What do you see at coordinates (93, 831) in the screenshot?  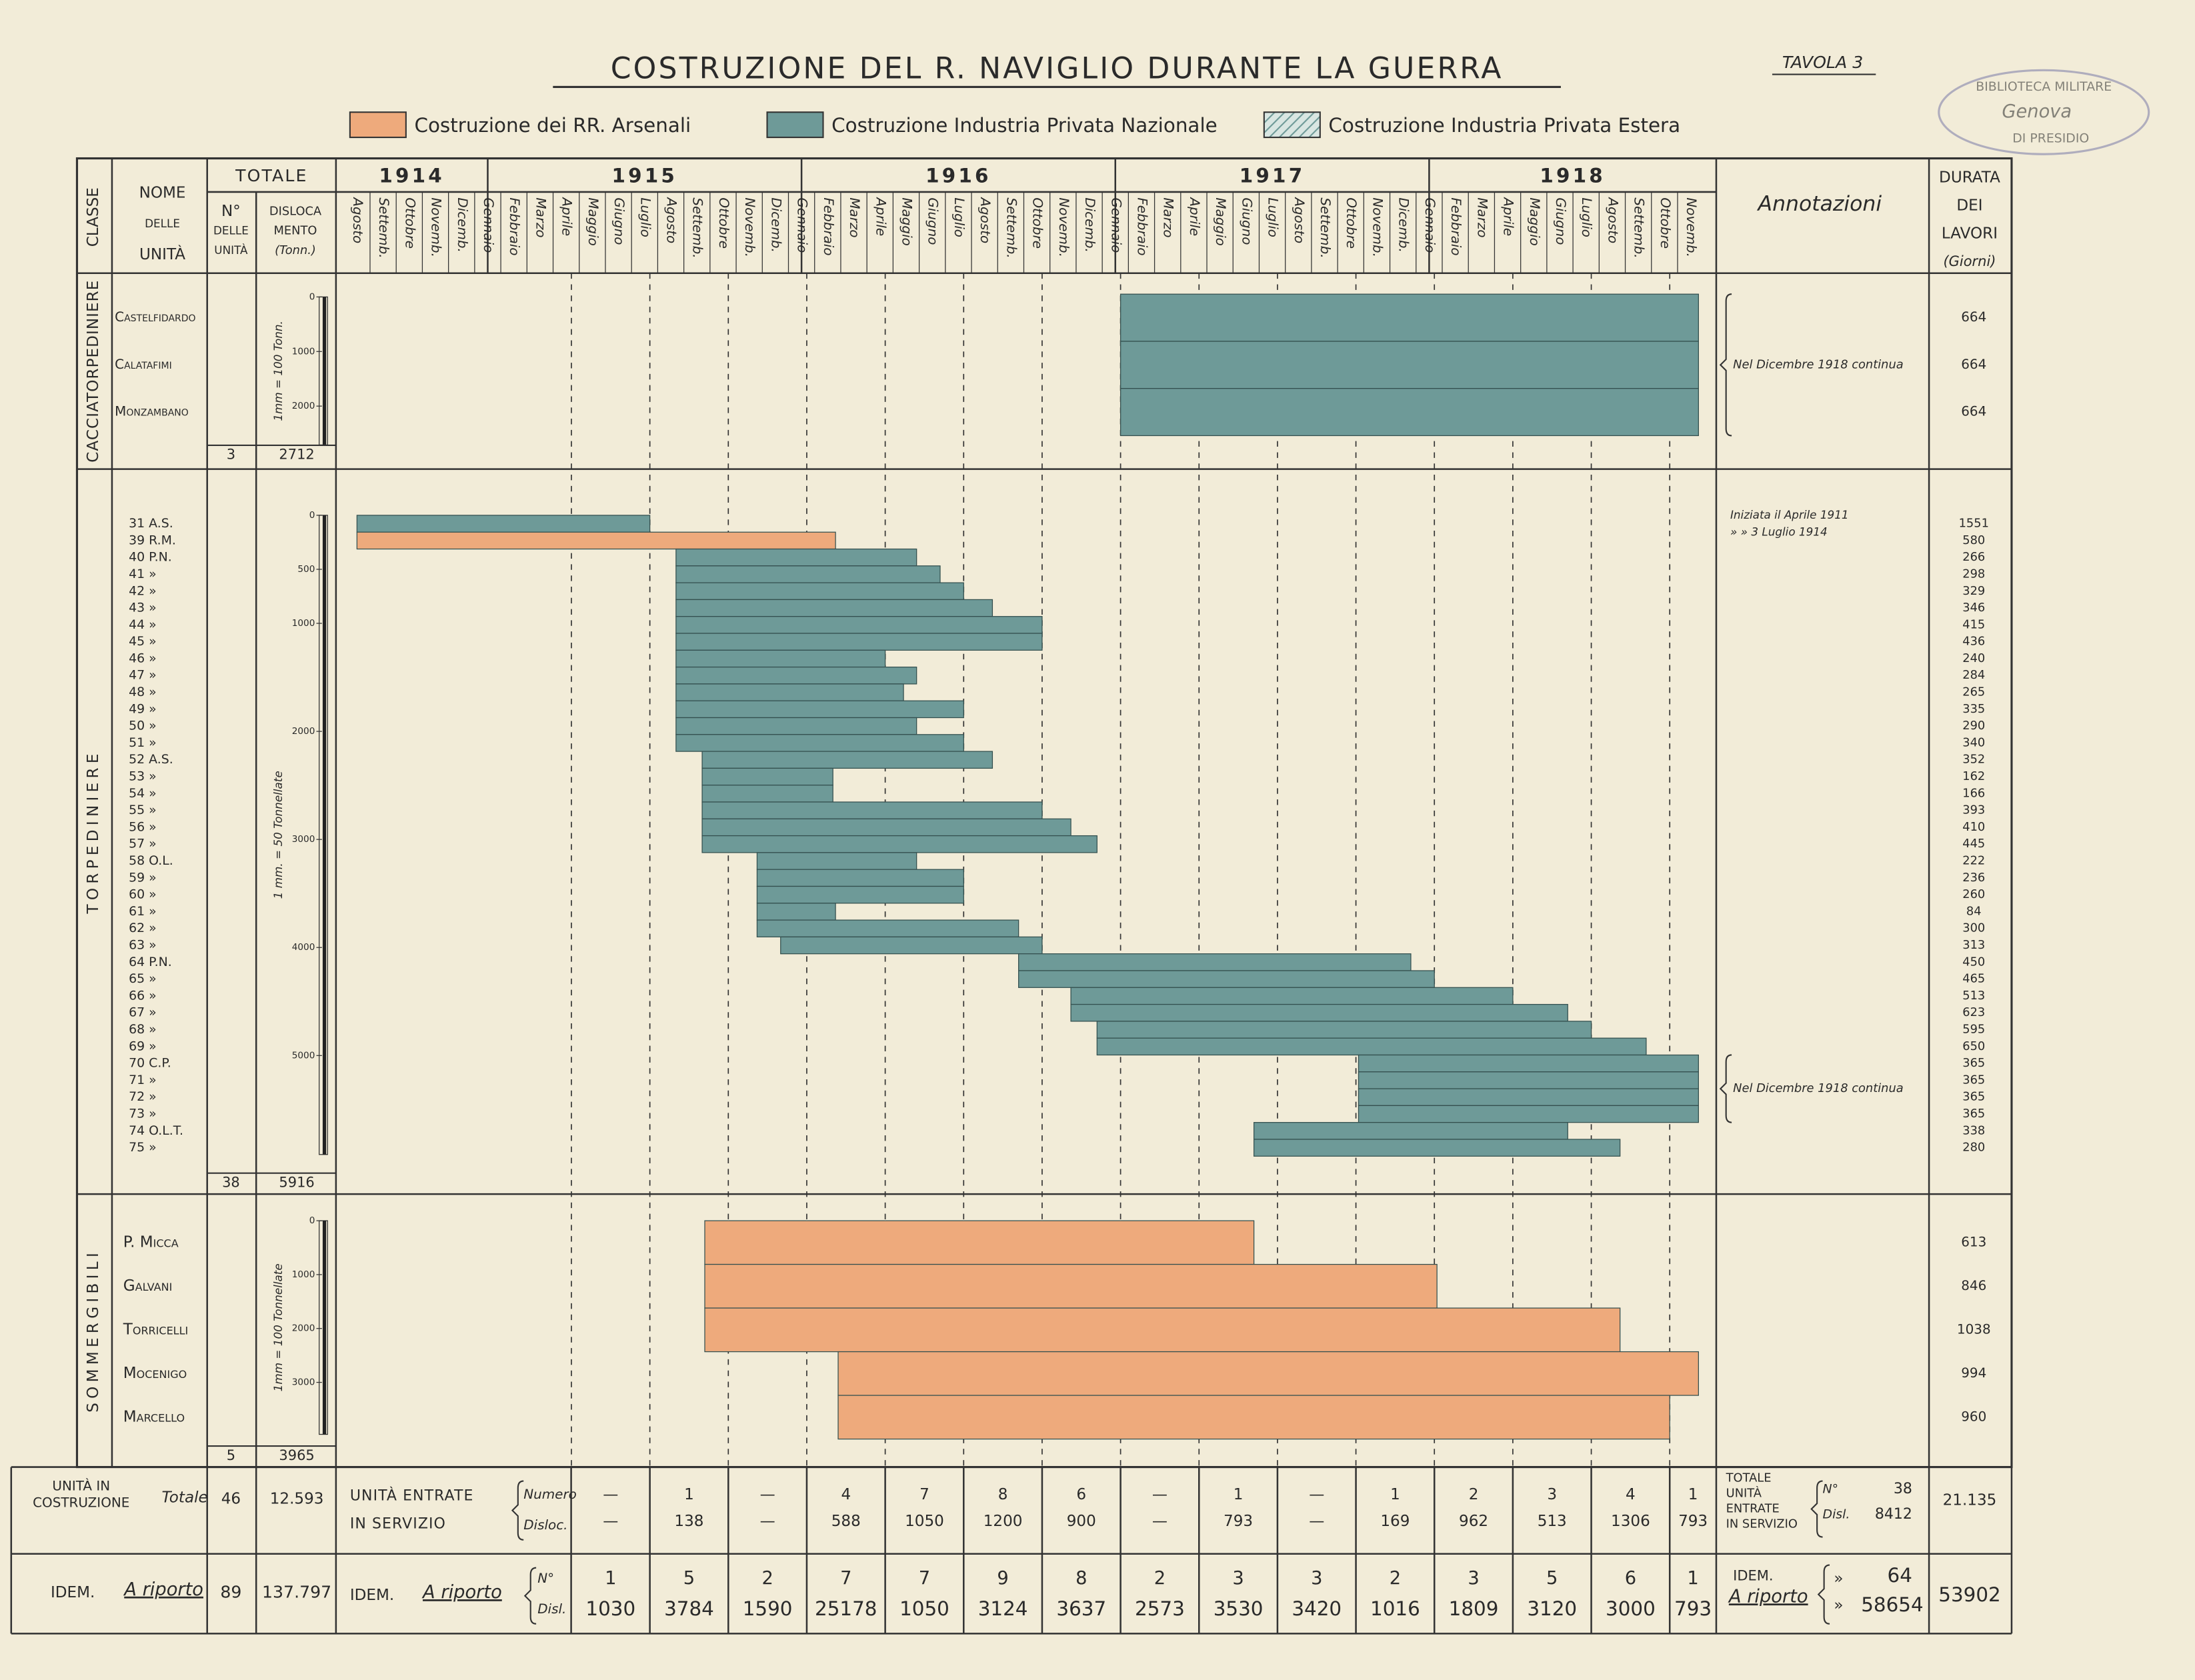 I see `class-name: TORPEDINIERE` at bounding box center [93, 831].